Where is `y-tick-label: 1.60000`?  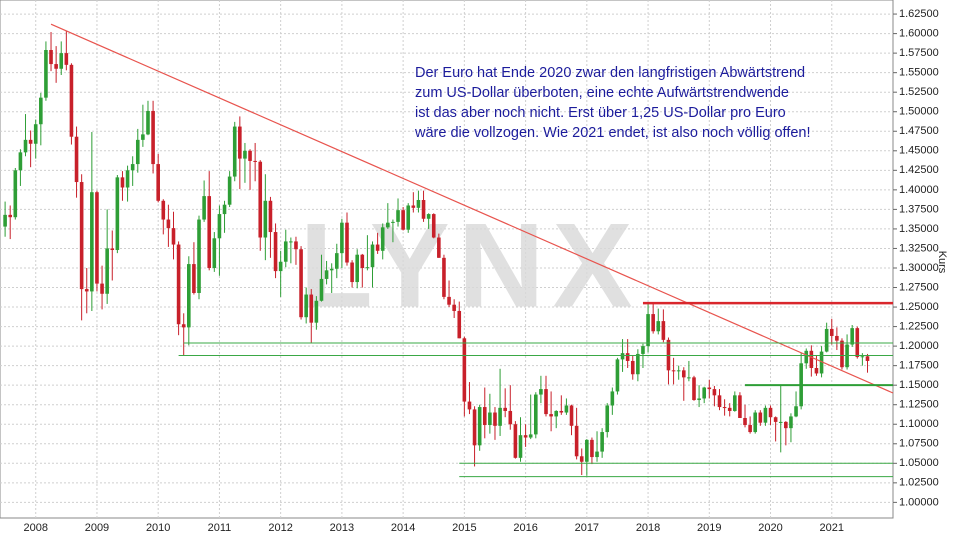
y-tick-label: 1.60000 is located at coordinates (919, 34).